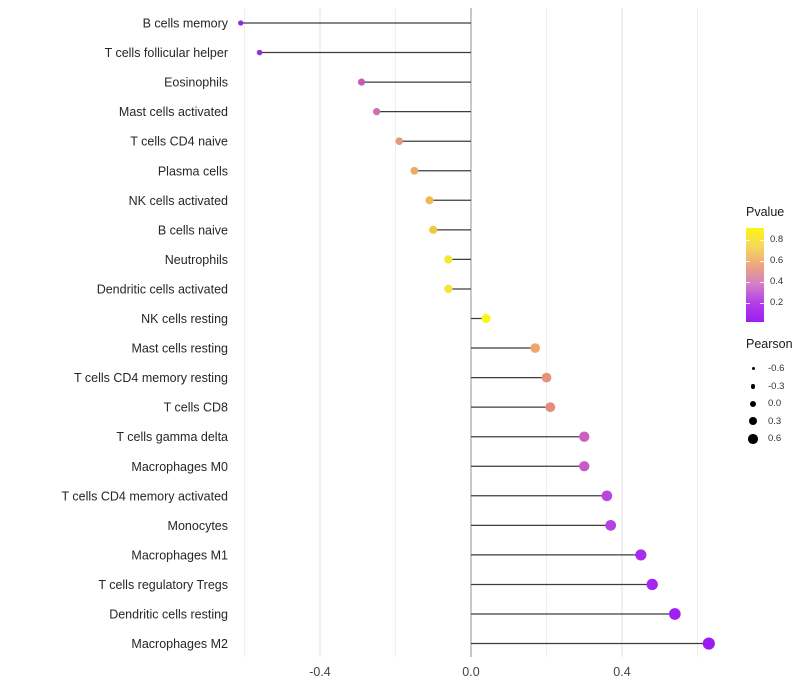 This screenshot has width=800, height=700. What do you see at coordinates (173, 112) in the screenshot?
I see `y-axis-label: Mast cells activated` at bounding box center [173, 112].